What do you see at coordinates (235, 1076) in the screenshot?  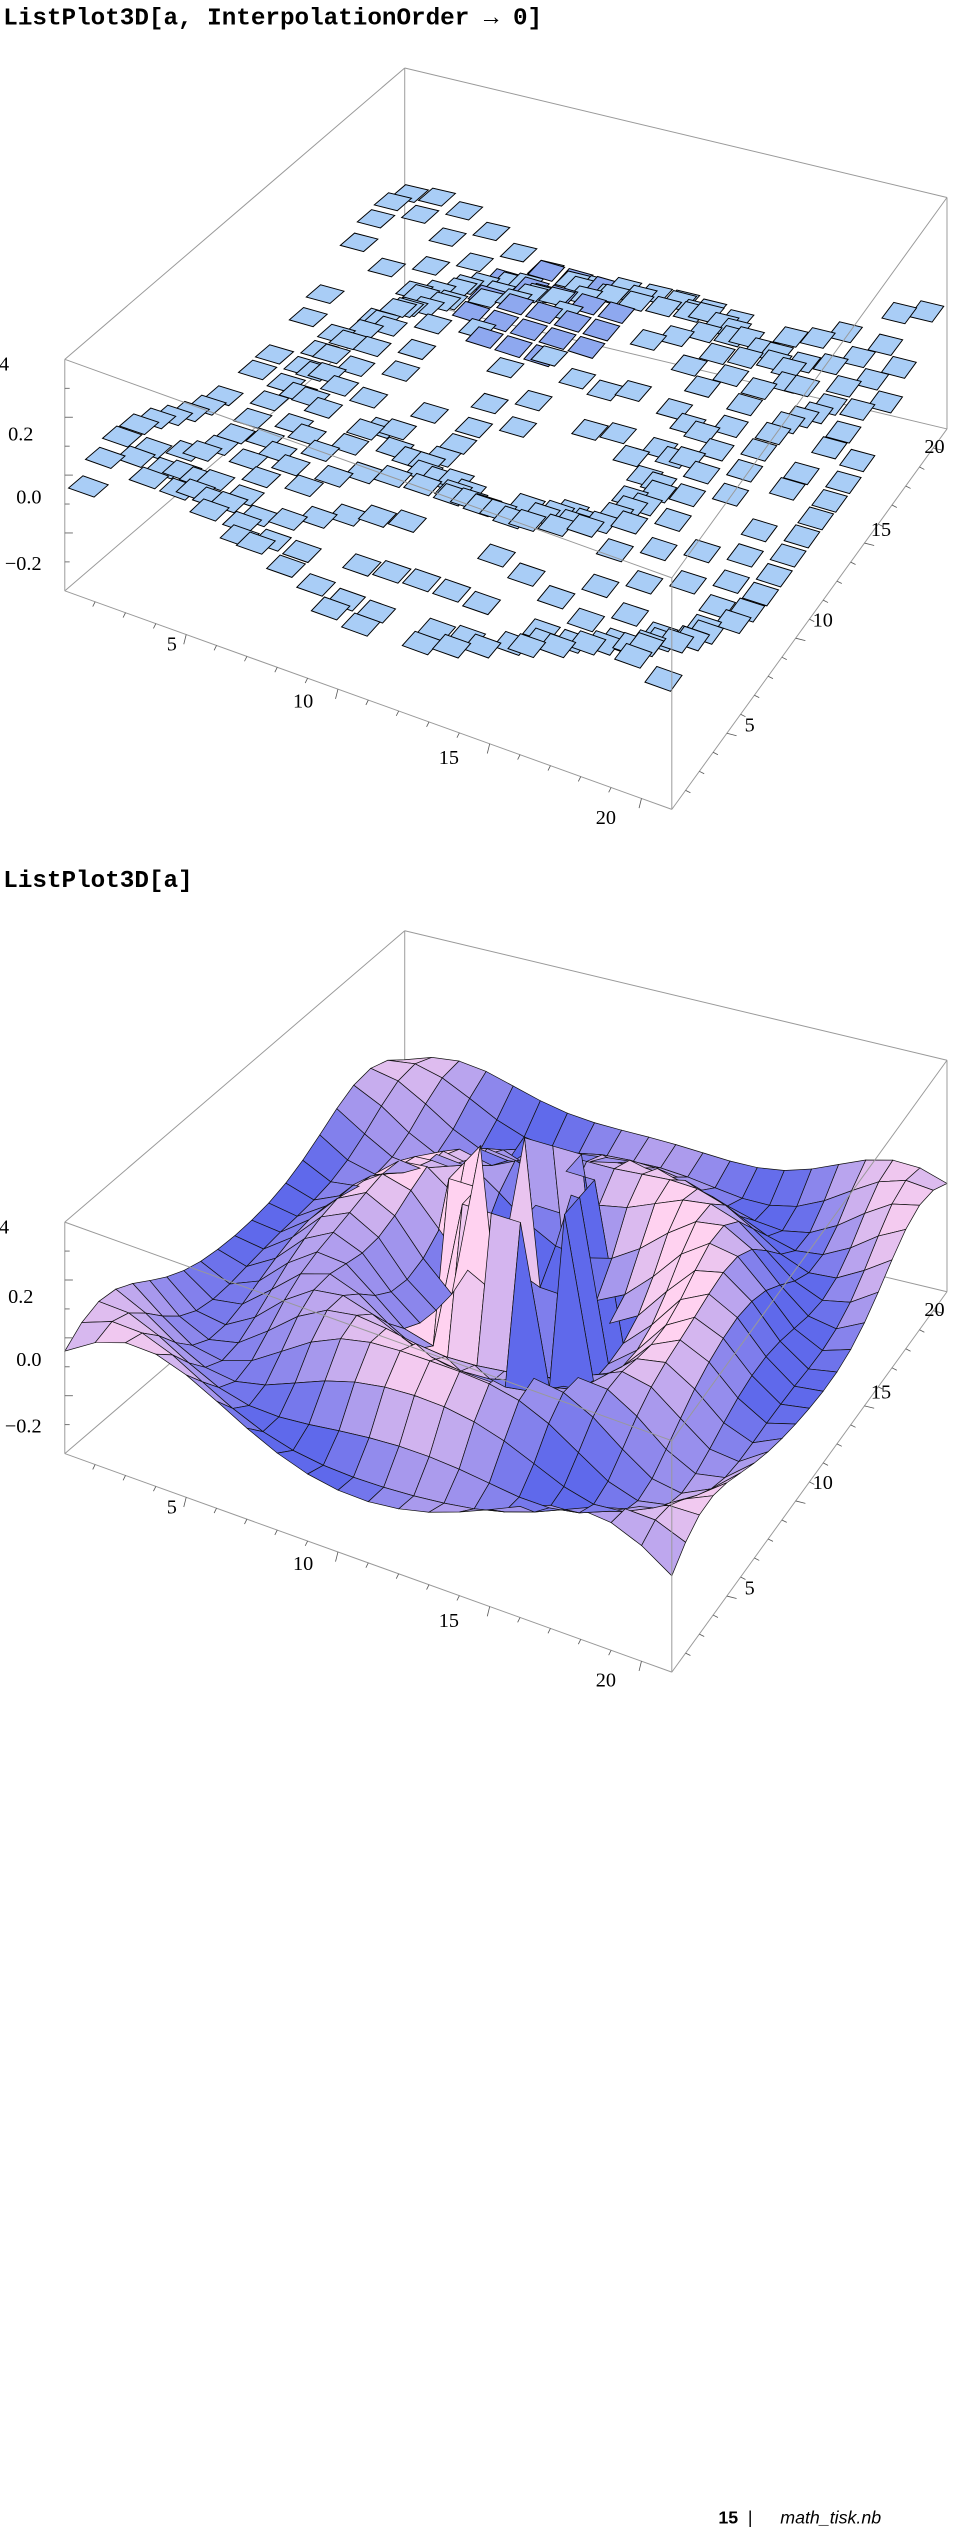 I see `box-edge` at bounding box center [235, 1076].